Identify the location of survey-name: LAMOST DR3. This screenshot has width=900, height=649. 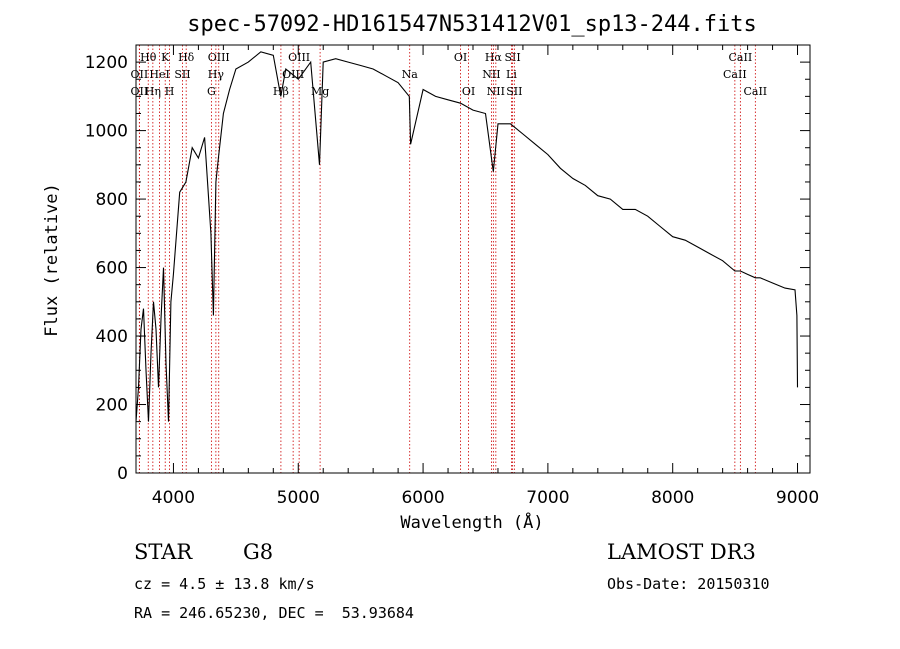
(681, 552).